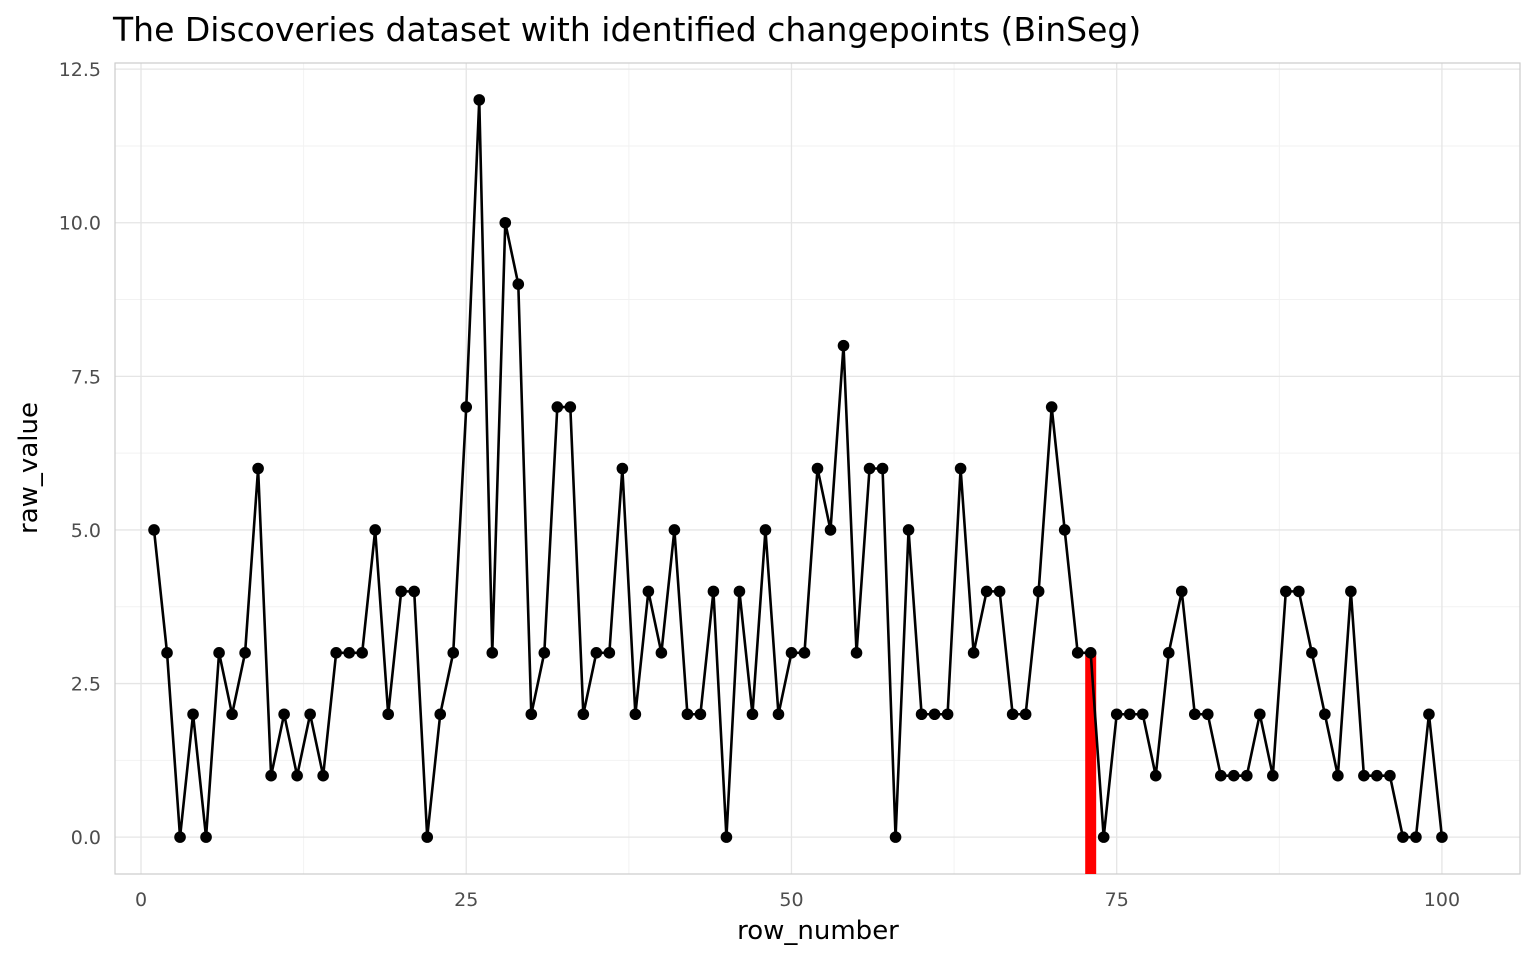 The height and width of the screenshot is (960, 1536). Describe the element at coordinates (1117, 900) in the screenshot. I see `x-tick-label: 75` at that location.